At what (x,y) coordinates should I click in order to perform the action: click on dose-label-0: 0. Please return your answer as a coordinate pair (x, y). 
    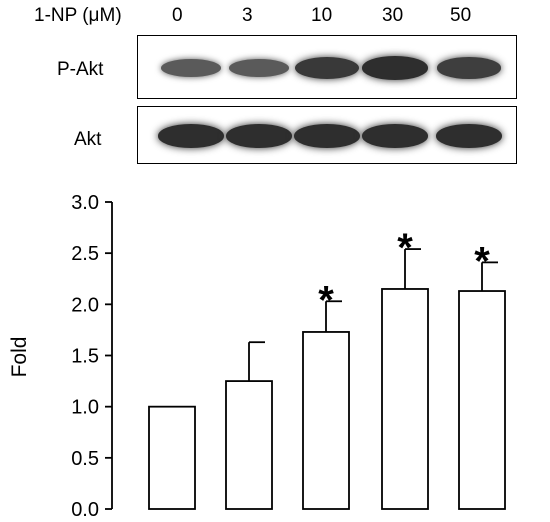
    Looking at the image, I should click on (177, 15).